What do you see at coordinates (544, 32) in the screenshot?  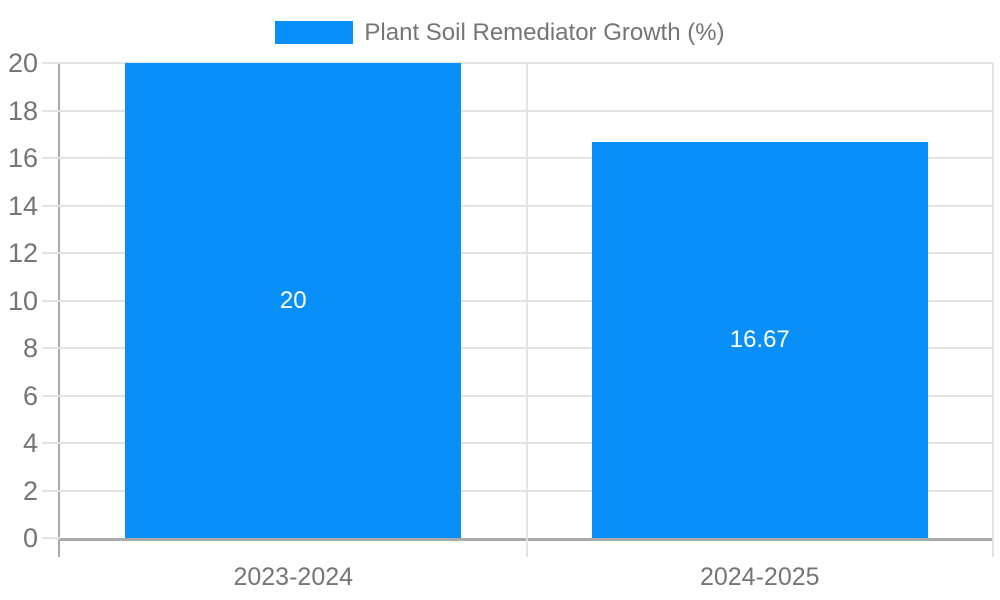 I see `legend-label: Plant Soil Remediator Growth (%)` at bounding box center [544, 32].